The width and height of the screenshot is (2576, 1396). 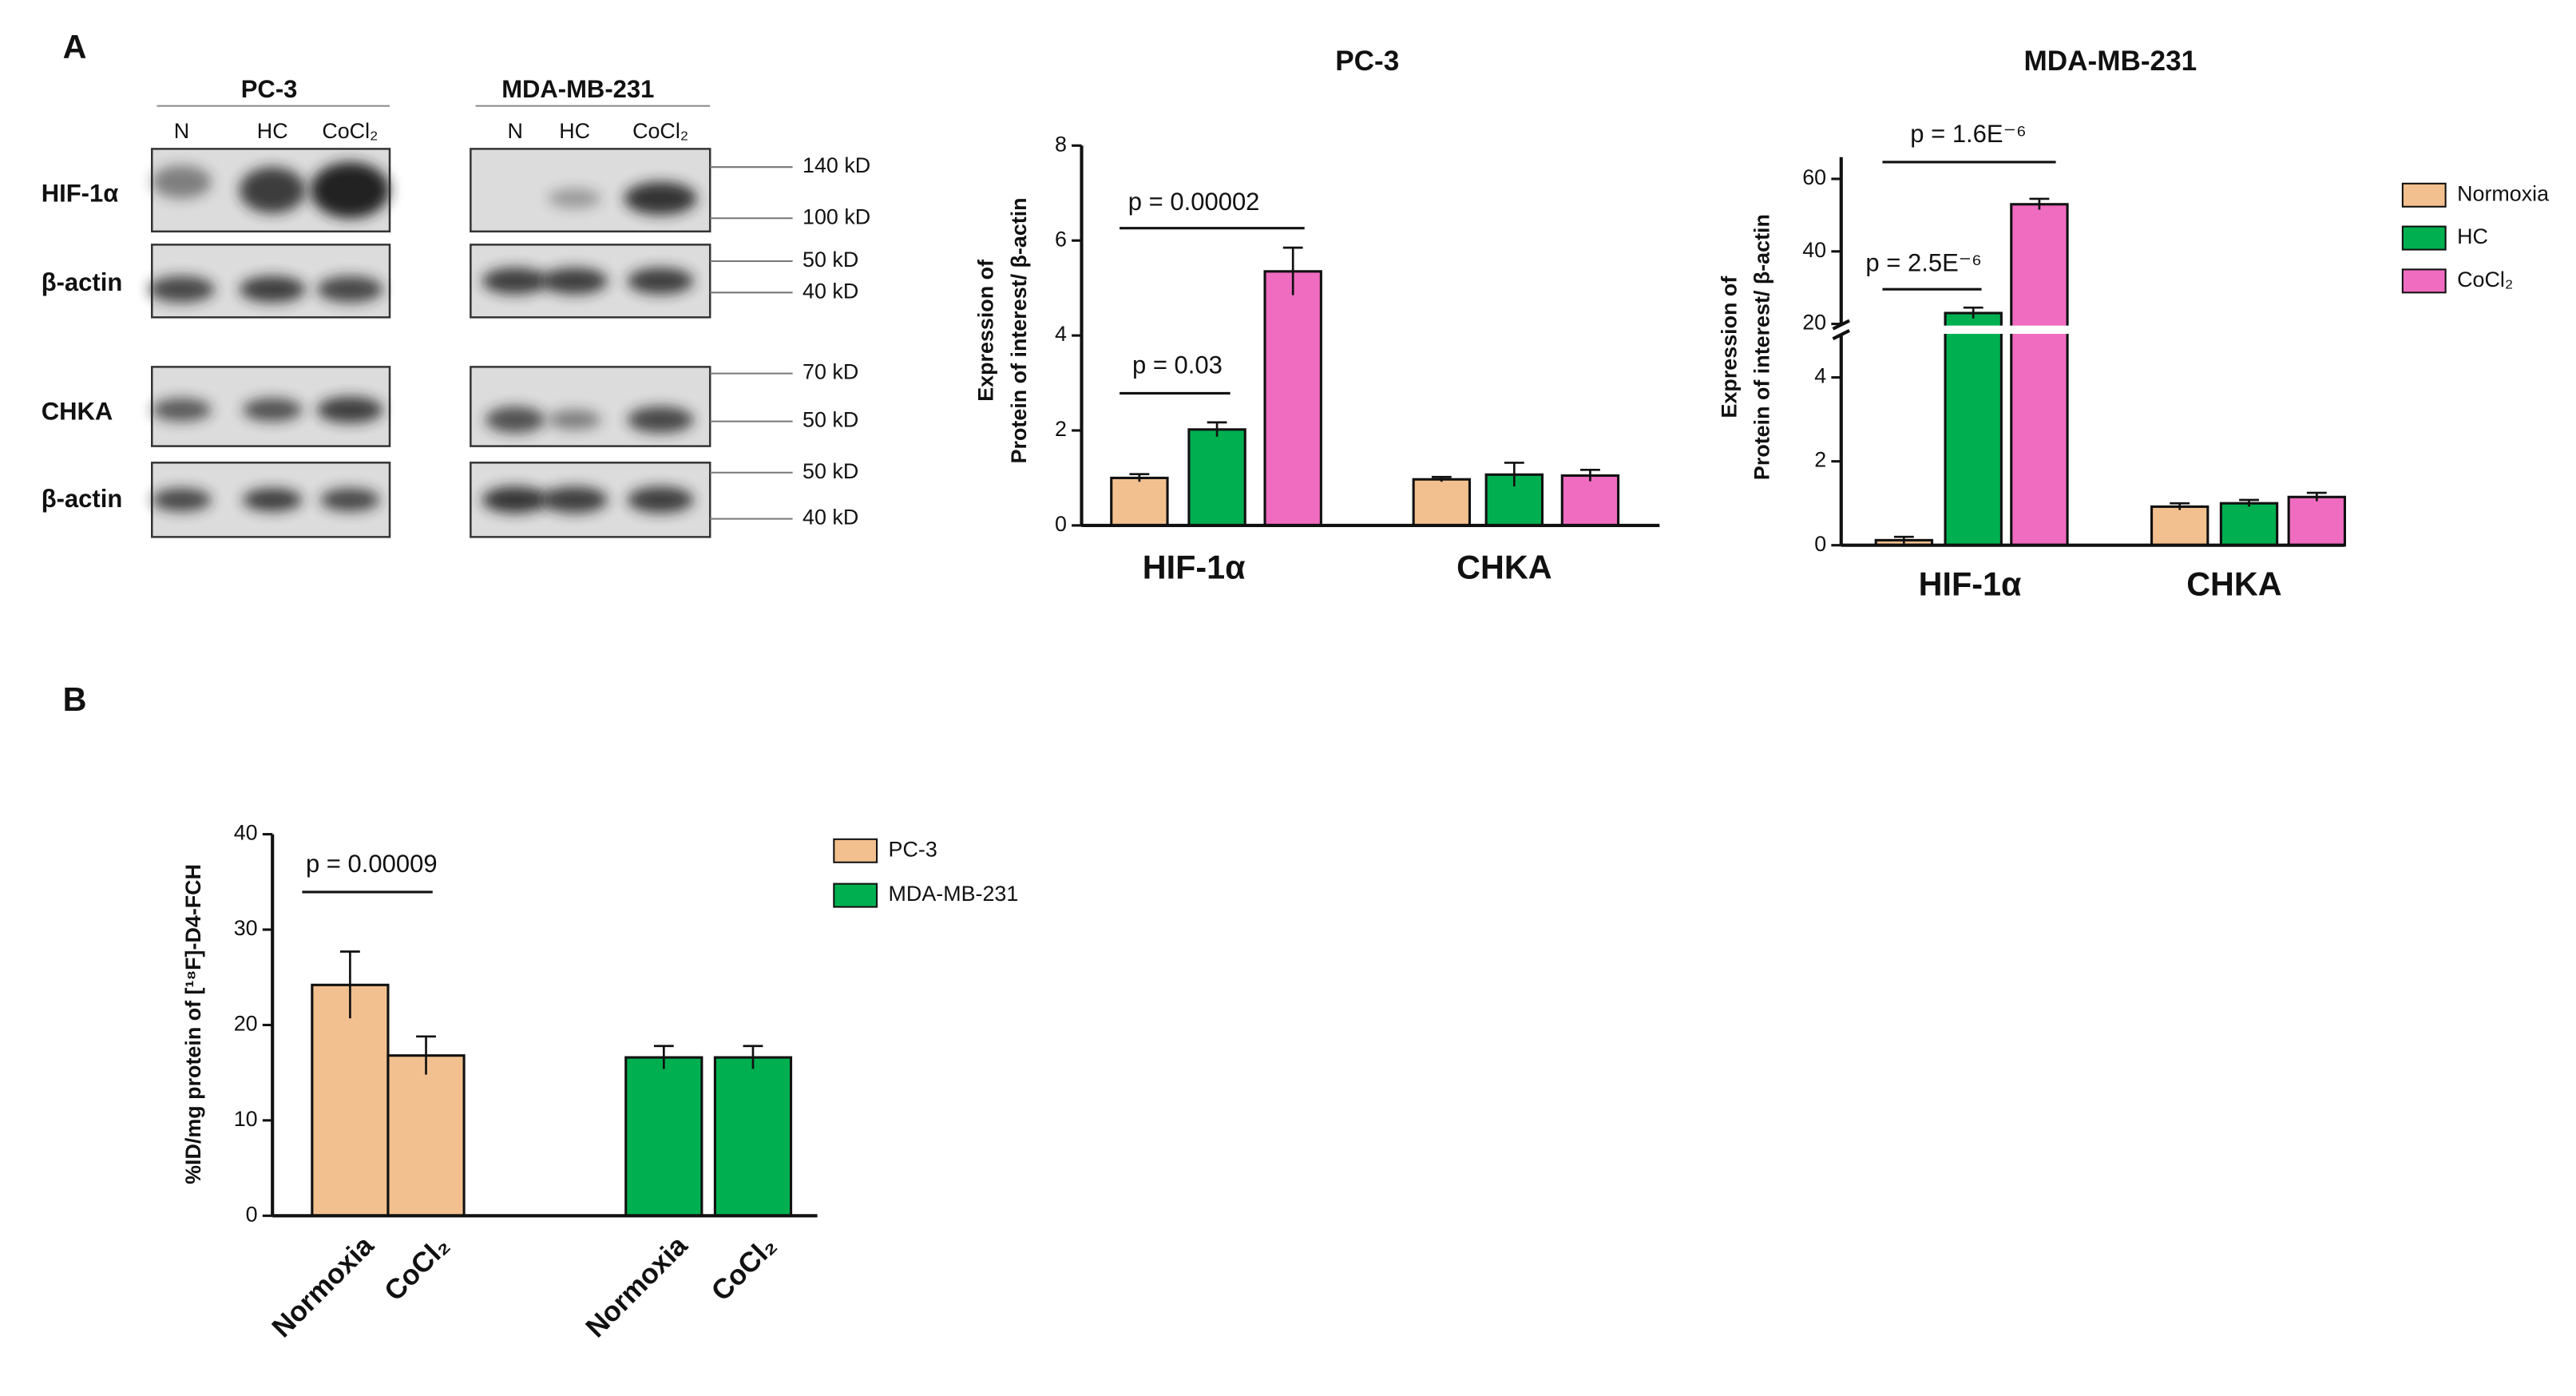 What do you see at coordinates (1061, 239) in the screenshot?
I see `y-tick-label: 6` at bounding box center [1061, 239].